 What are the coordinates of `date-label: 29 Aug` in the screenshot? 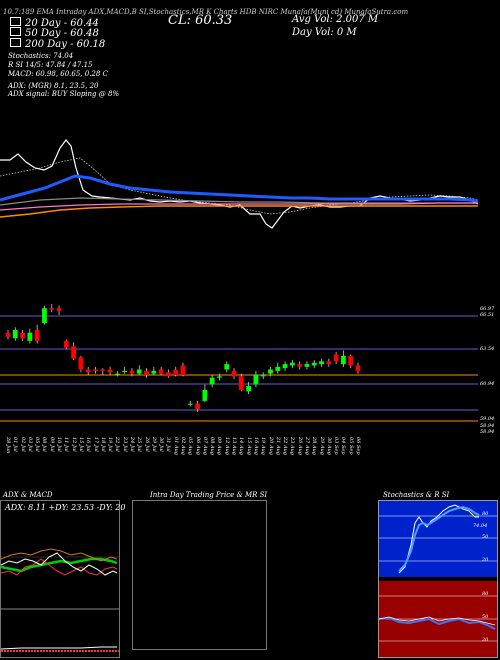 It's located at (321, 446).